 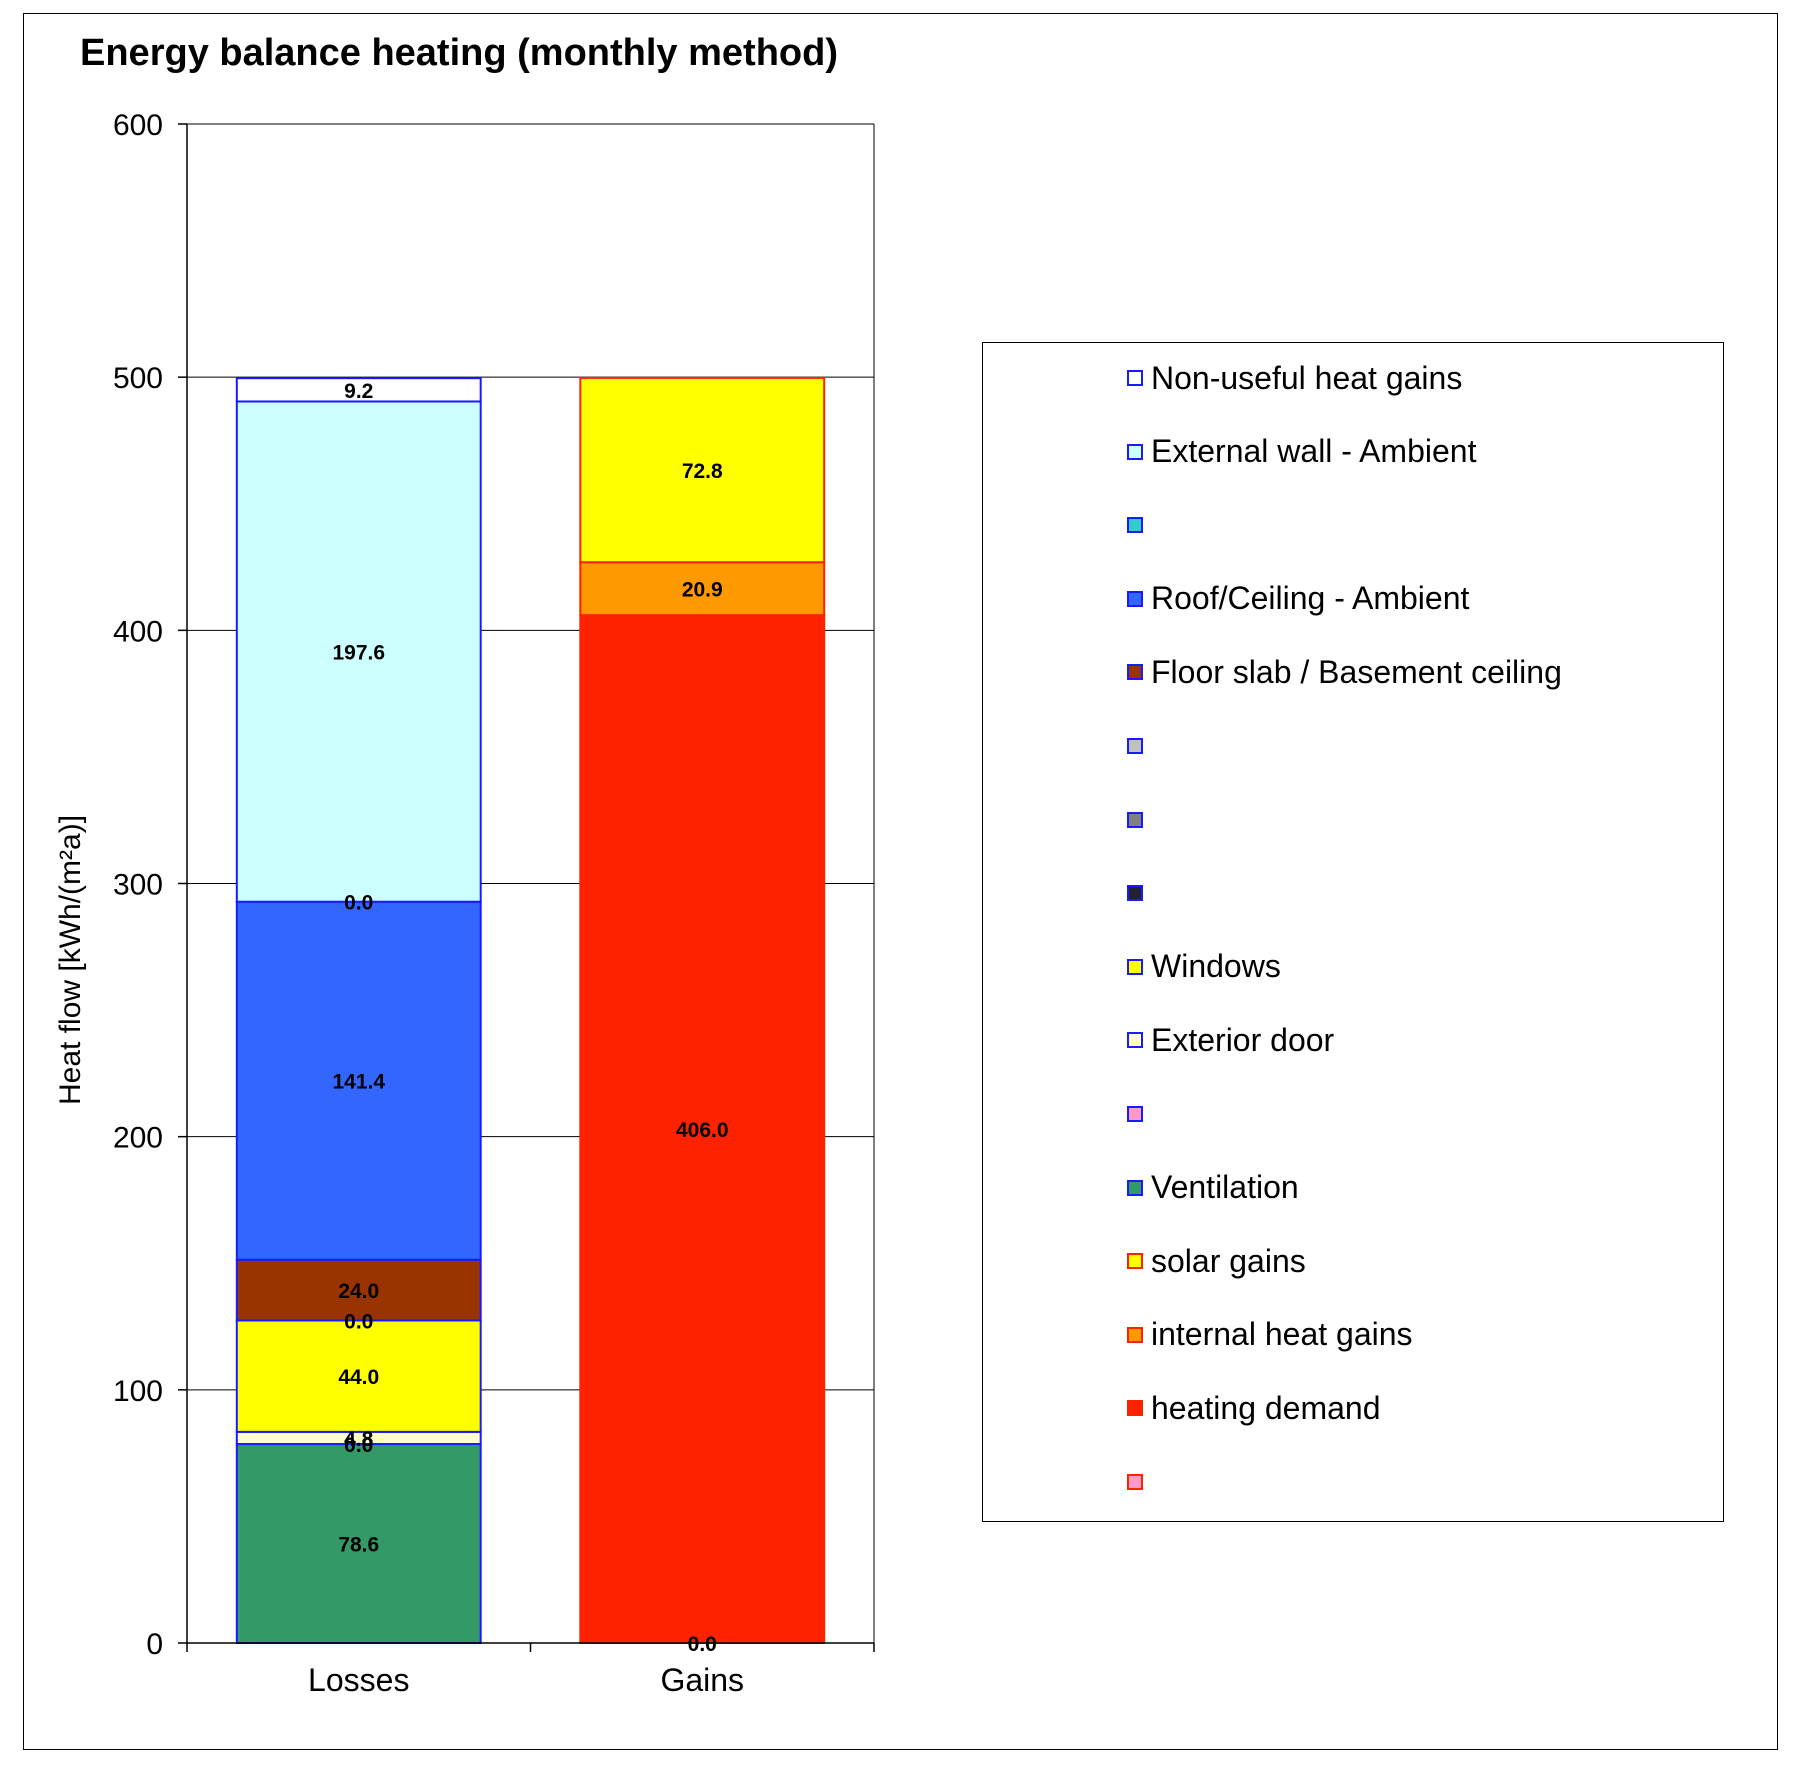 I want to click on legend-item: Exterior door, so click(x=1230, y=1040).